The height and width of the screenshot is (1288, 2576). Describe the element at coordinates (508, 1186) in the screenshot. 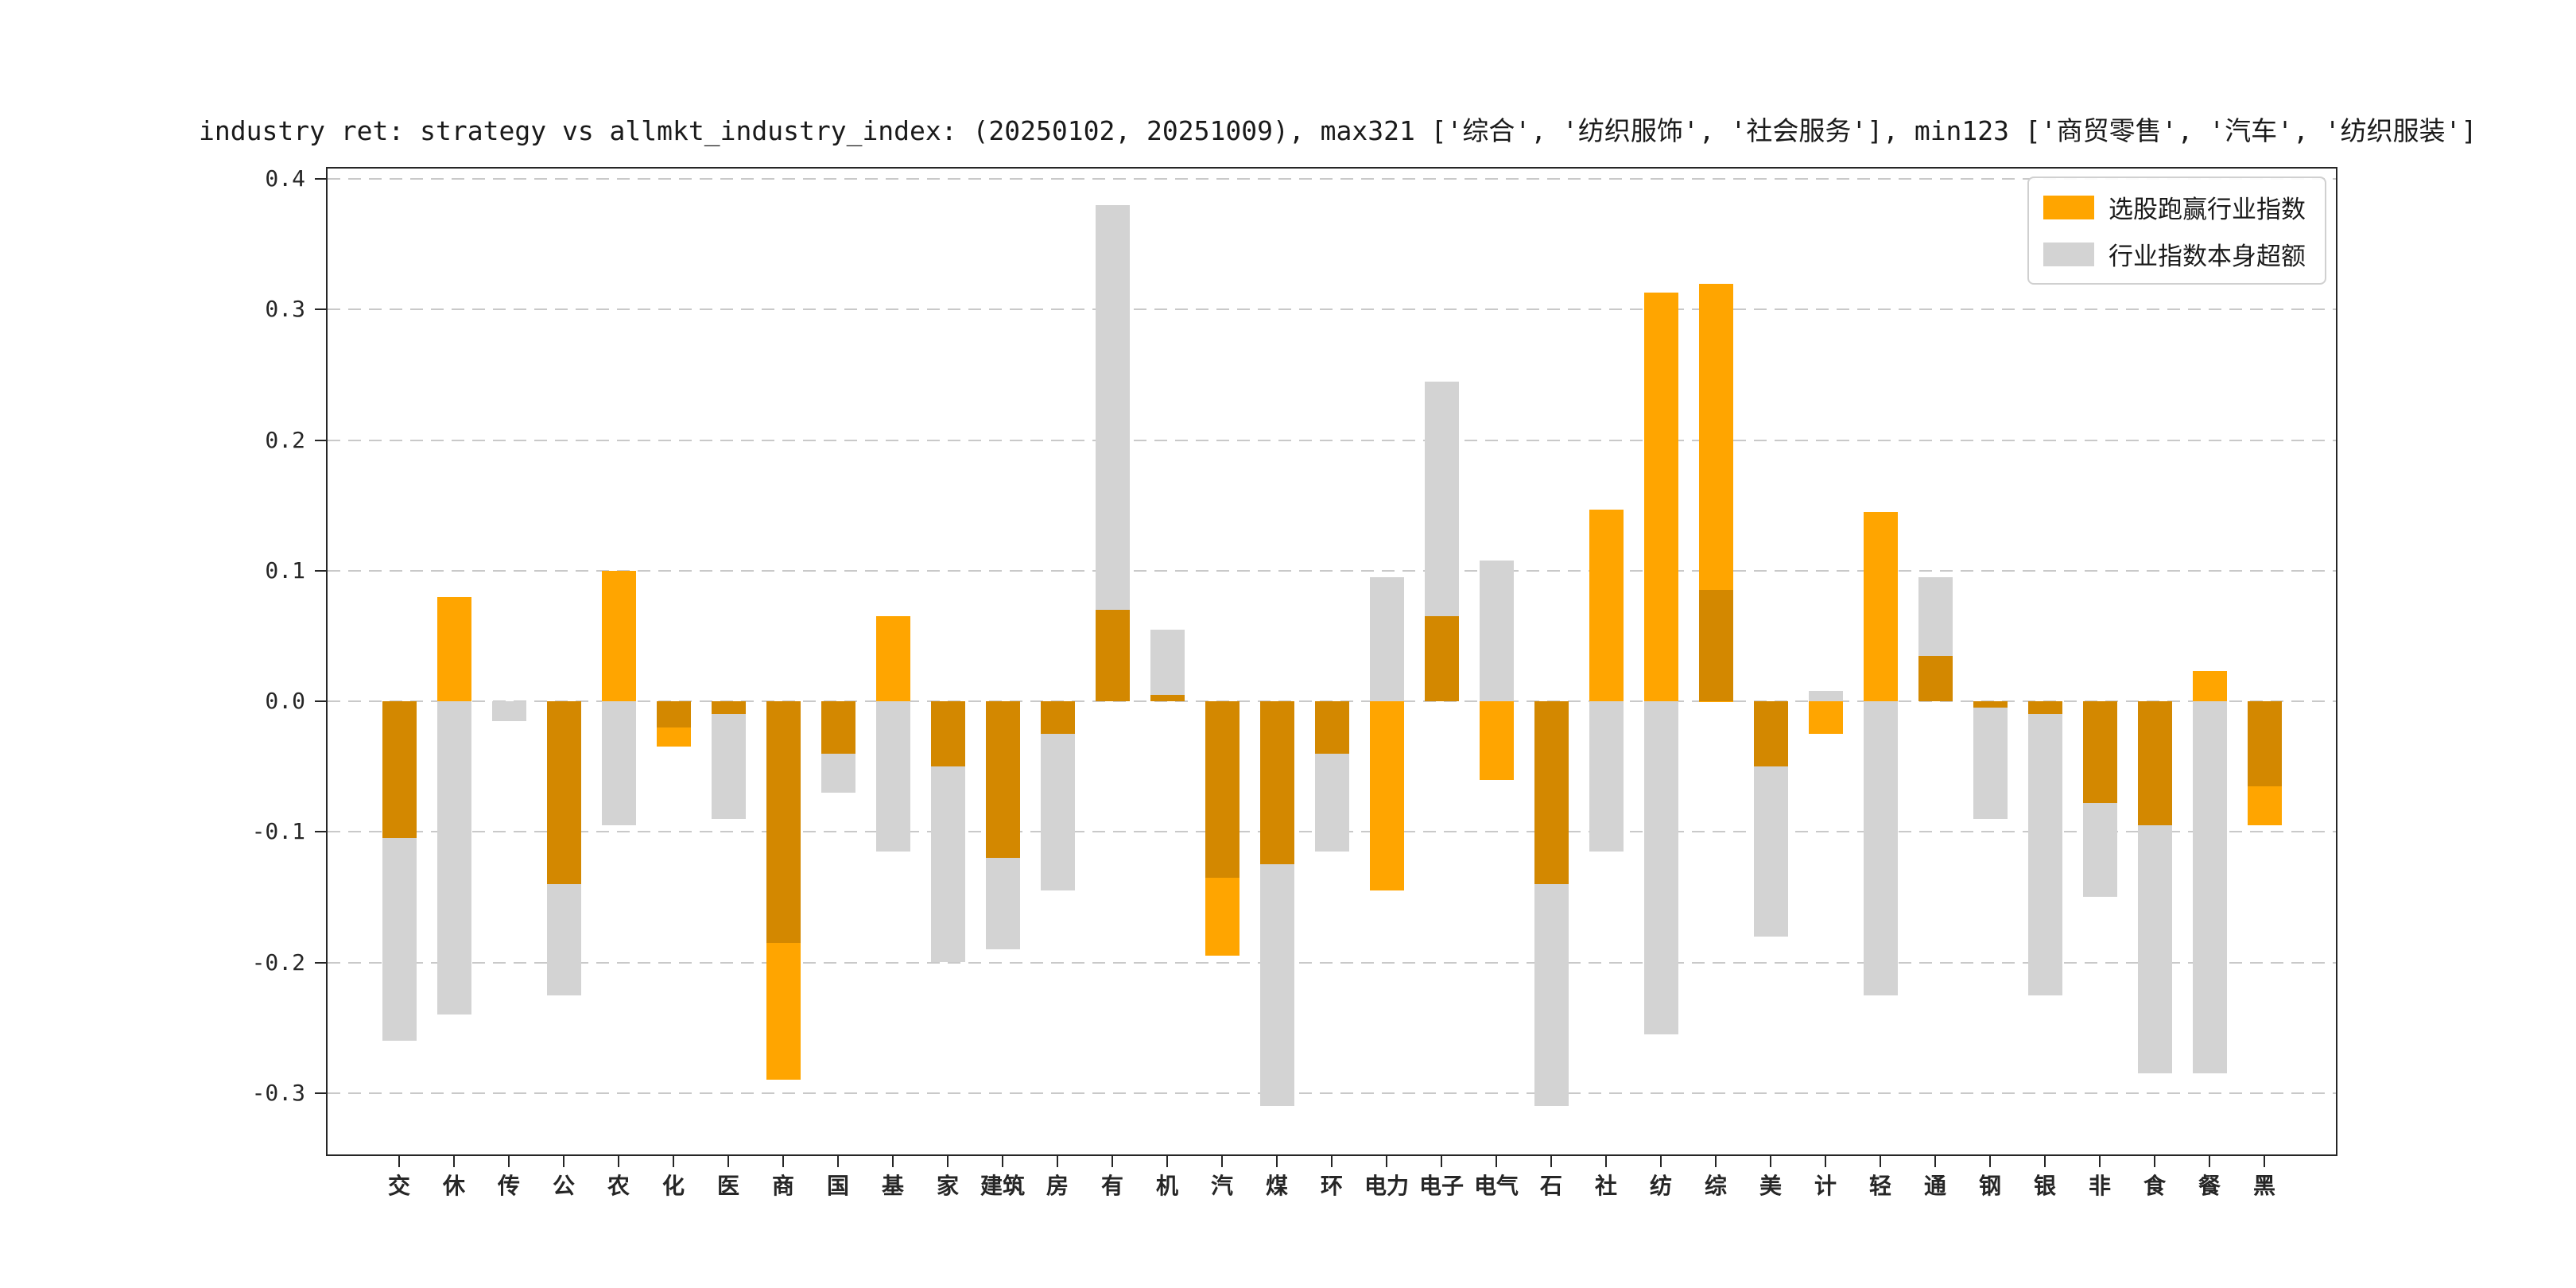

I see `xtick-label-传: 传` at that location.